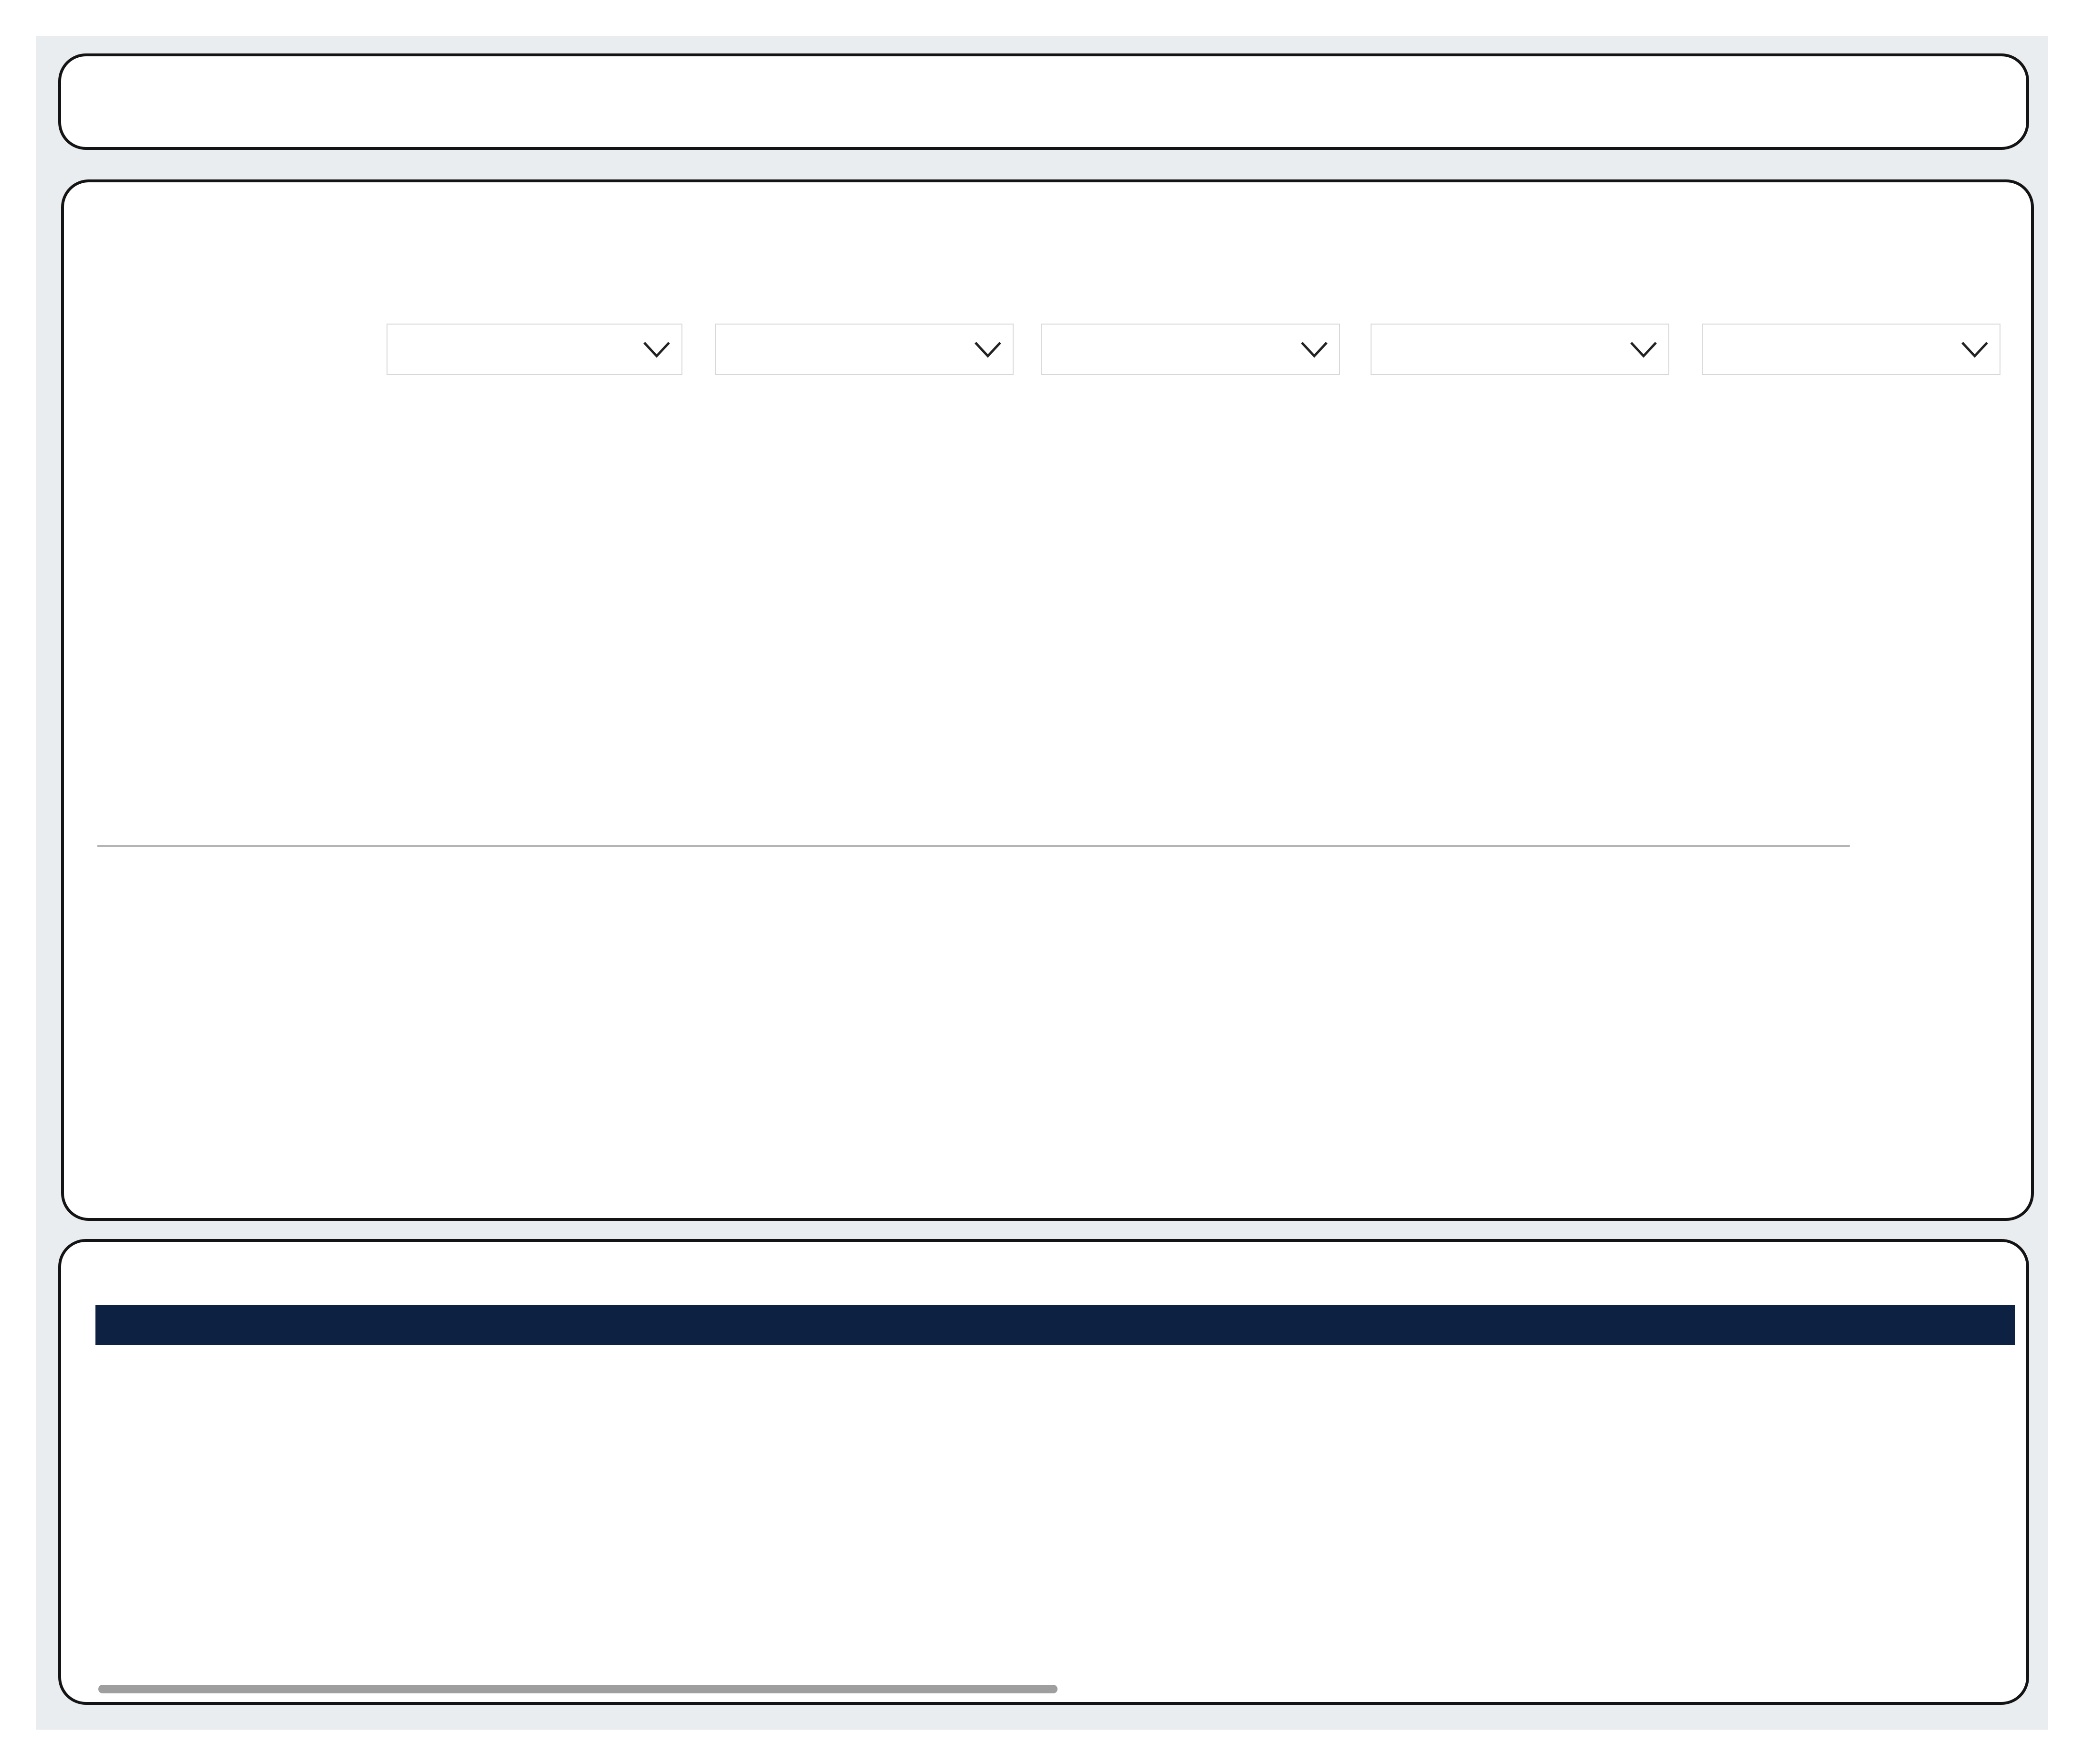 The width and height of the screenshot is (2084, 1764). What do you see at coordinates (305, 1320) in the screenshot?
I see `table-header-total` at bounding box center [305, 1320].